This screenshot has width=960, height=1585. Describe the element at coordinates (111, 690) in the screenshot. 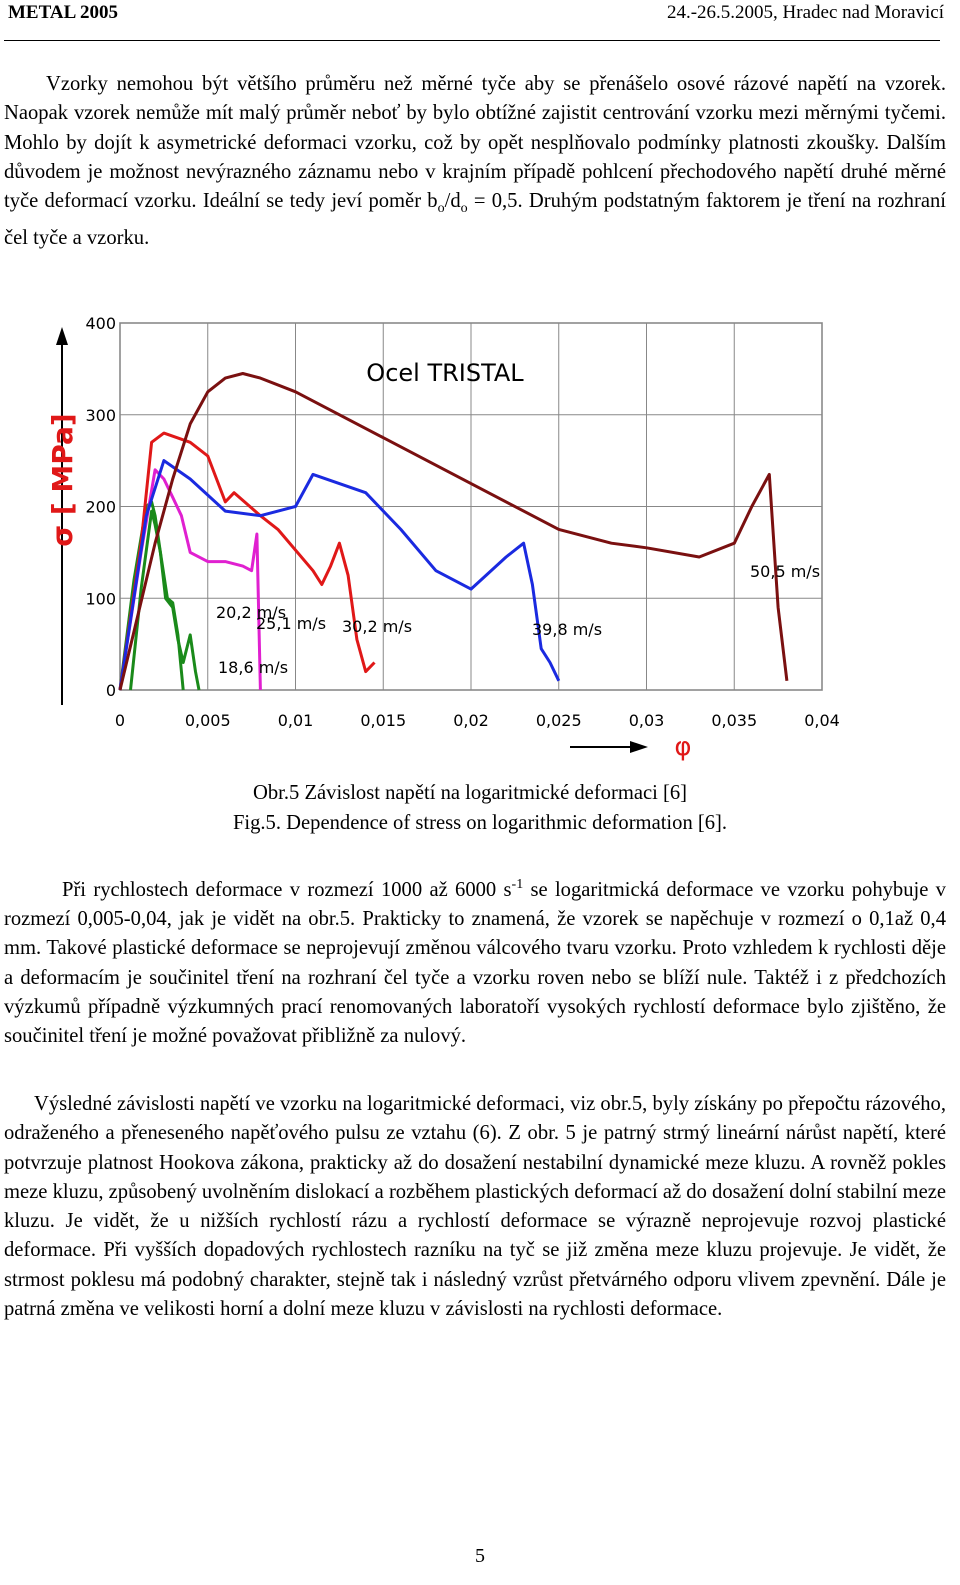

I see `y-tick-label: 0` at that location.